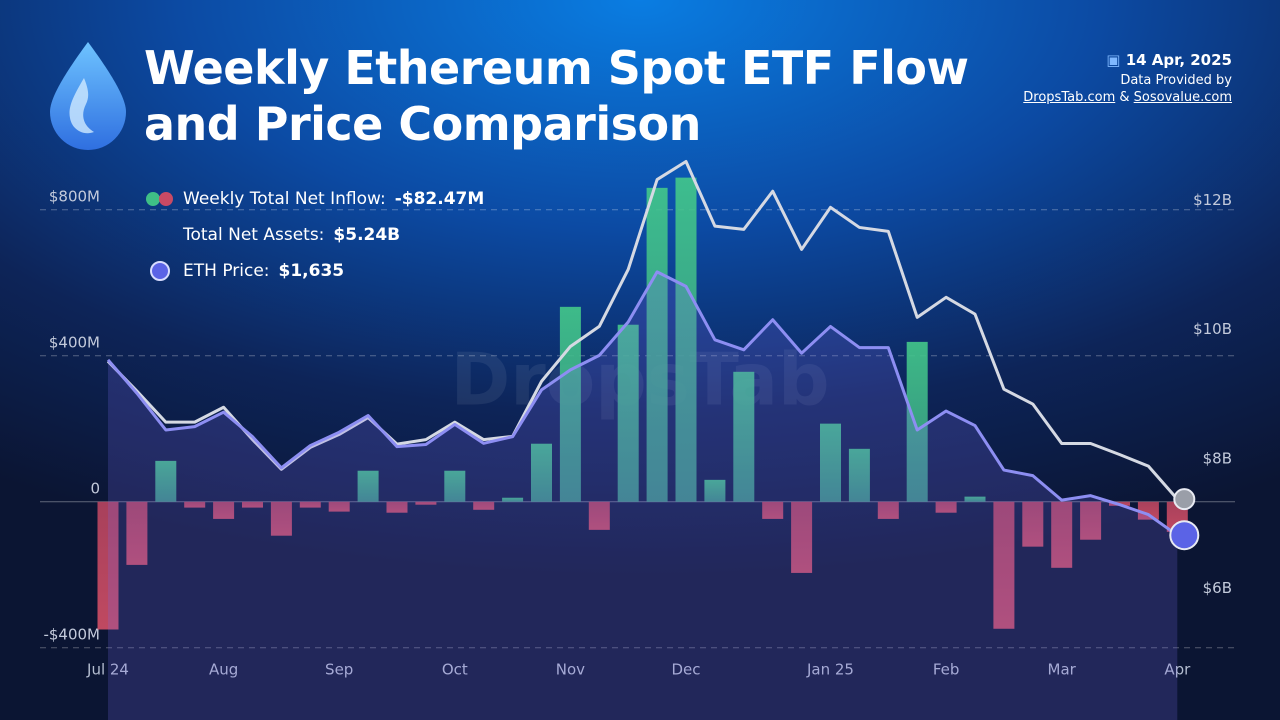 The width and height of the screenshot is (1280, 720). I want to click on y-tick-label: $400M, so click(74, 342).